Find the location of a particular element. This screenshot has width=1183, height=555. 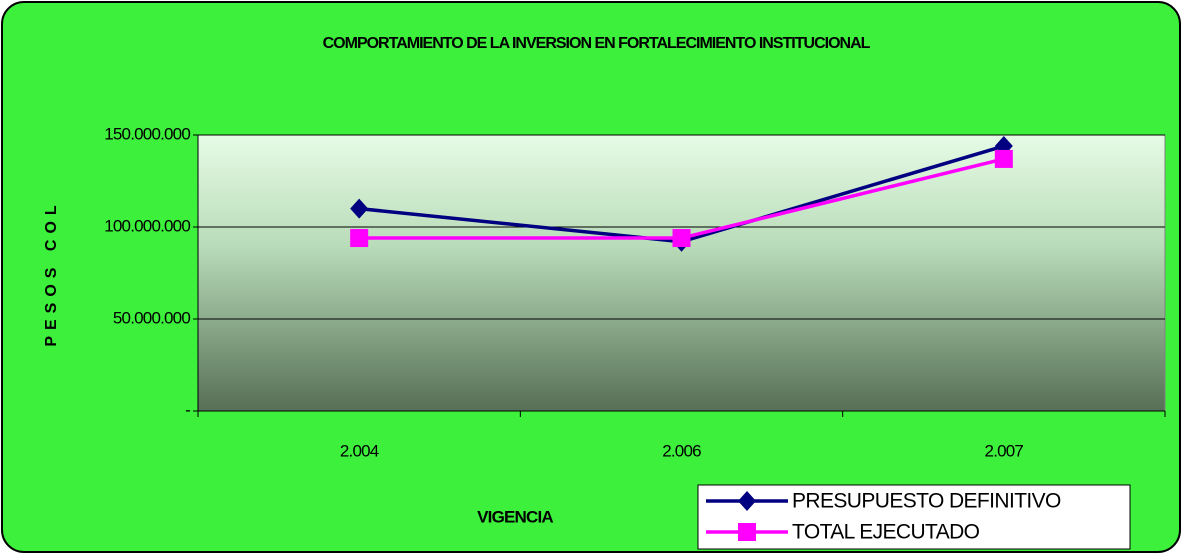

y-tick-label: 50.000.000 is located at coordinates (151, 317).